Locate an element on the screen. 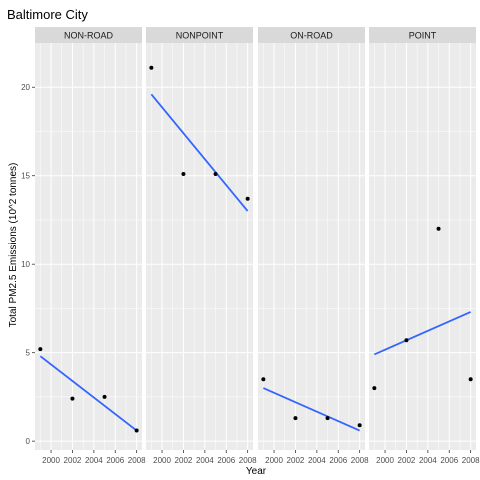  facet-strip-label: POINT is located at coordinates (423, 36).